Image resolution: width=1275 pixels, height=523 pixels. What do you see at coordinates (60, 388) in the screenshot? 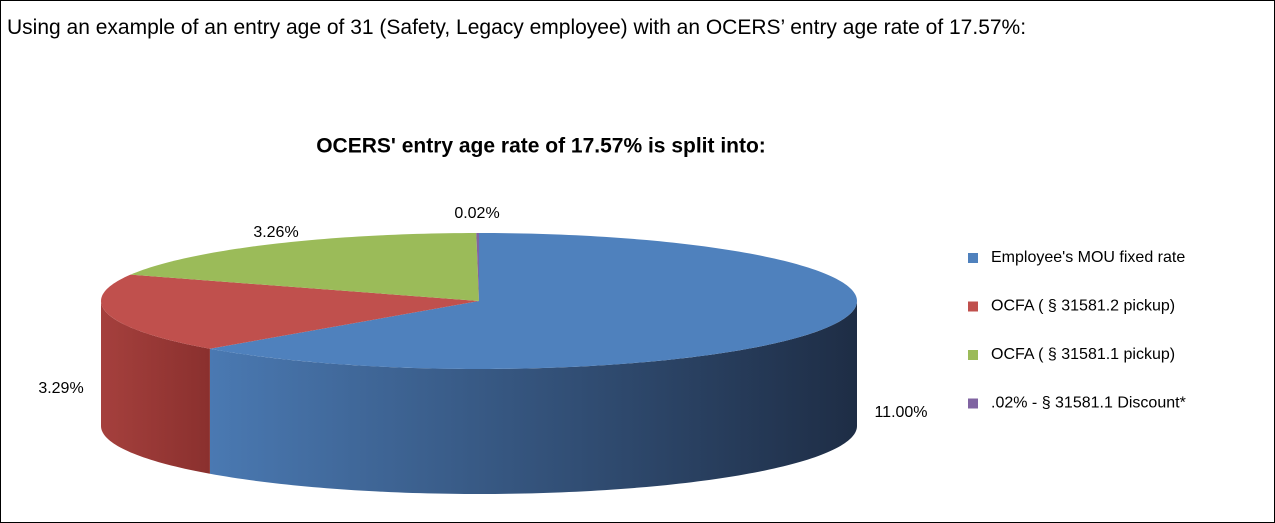
I see `data-label: 3.29%` at bounding box center [60, 388].